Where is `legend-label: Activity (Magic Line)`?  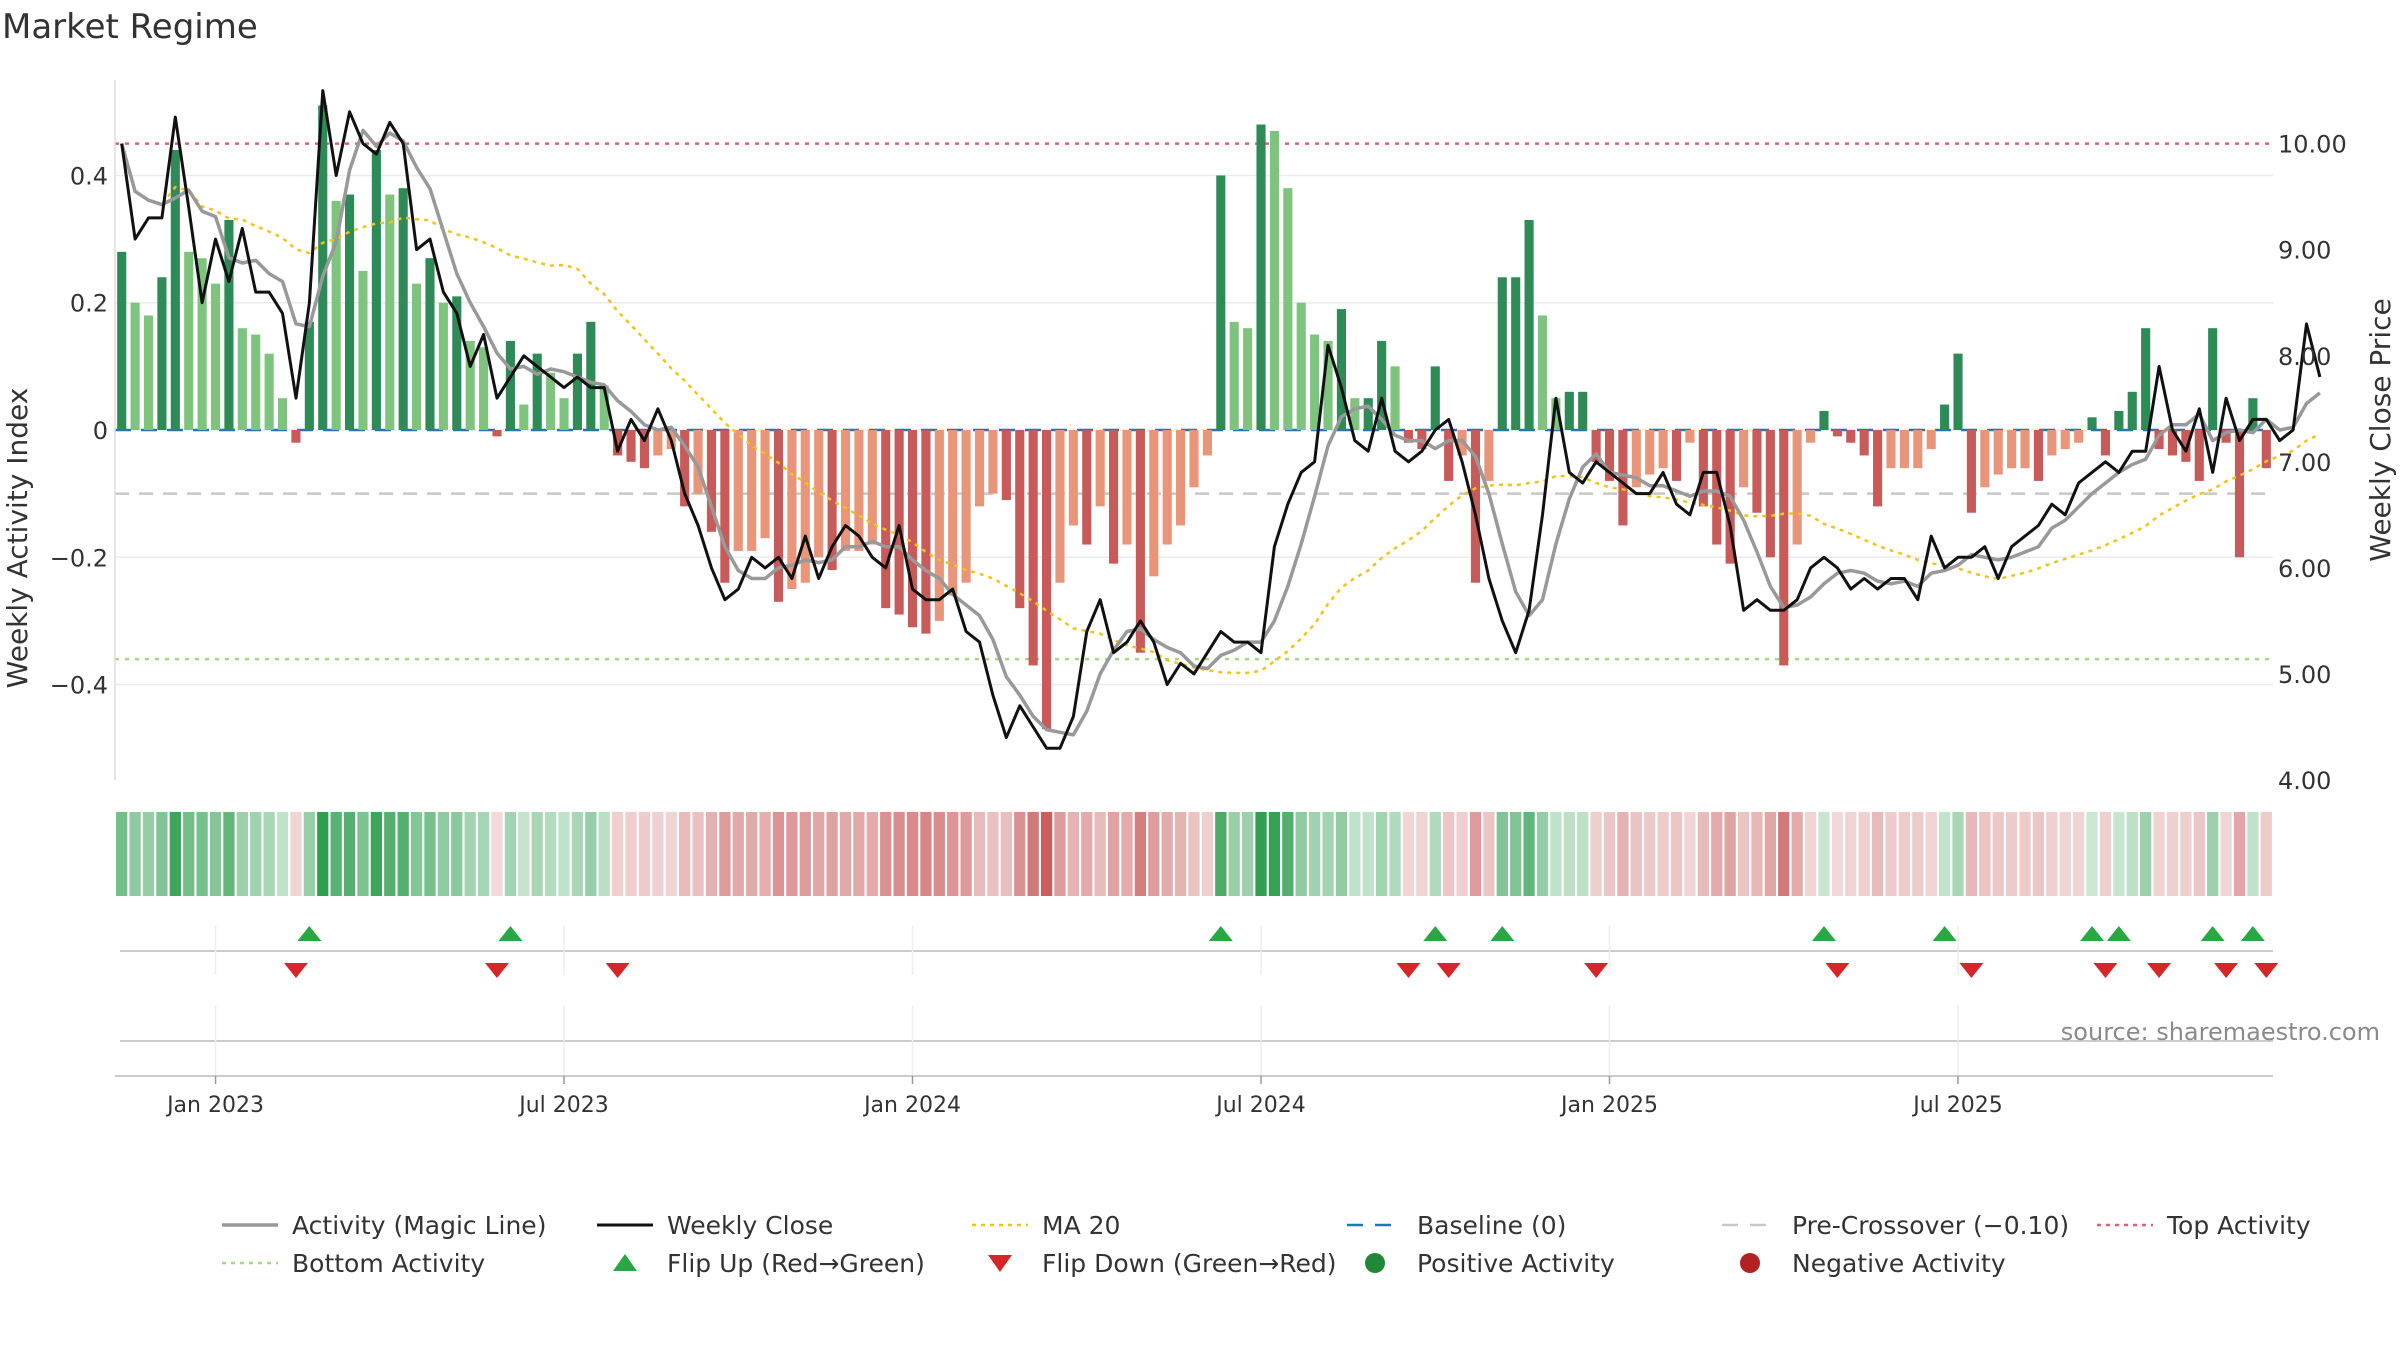 legend-label: Activity (Magic Line) is located at coordinates (419, 1225).